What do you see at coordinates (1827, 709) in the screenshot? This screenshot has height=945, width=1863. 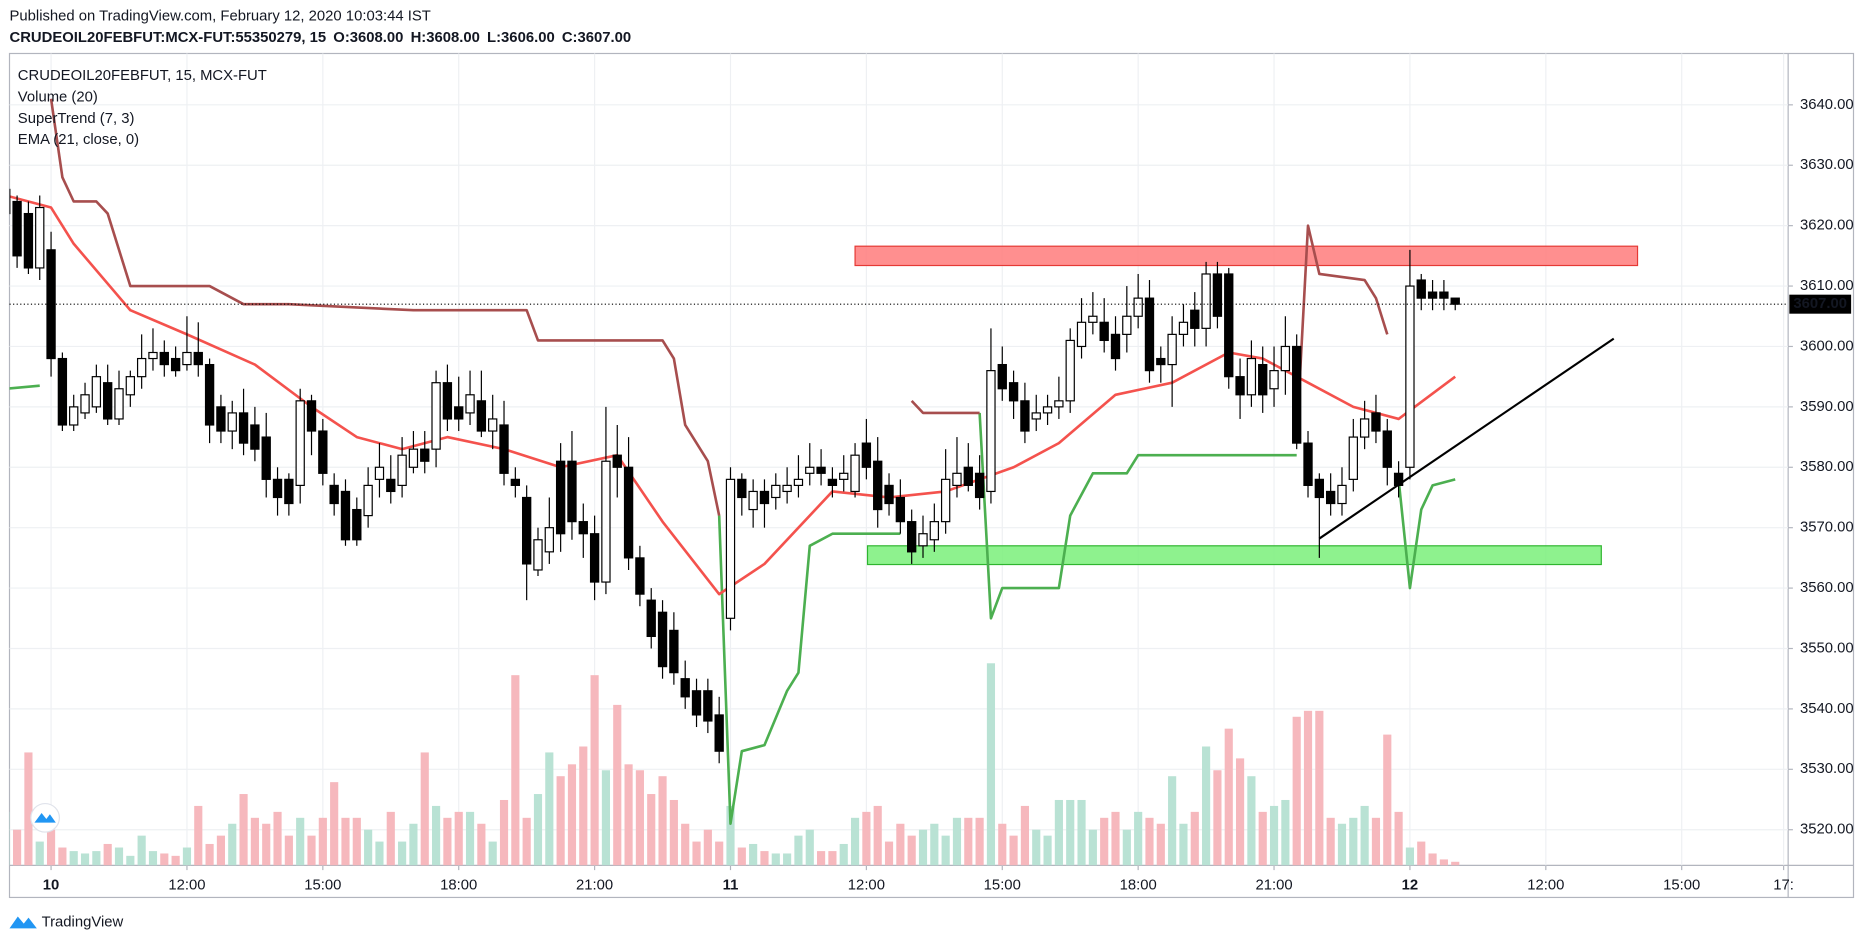 I see `y-tick-label: 3540.00` at bounding box center [1827, 709].